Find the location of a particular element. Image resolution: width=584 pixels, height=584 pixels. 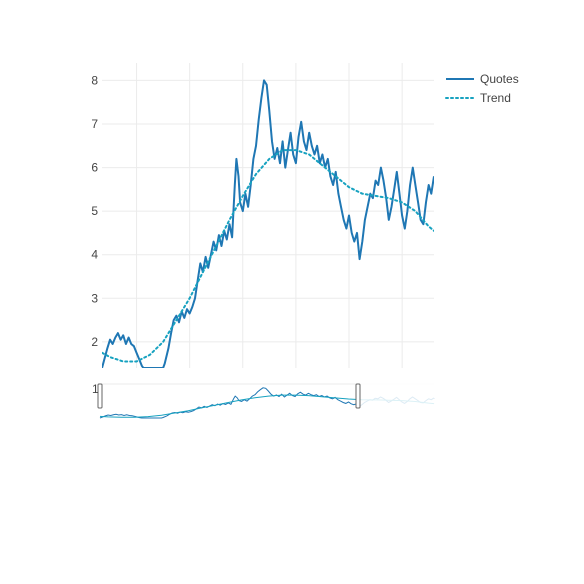

y-tick-label: 3 is located at coordinates (94, 298).